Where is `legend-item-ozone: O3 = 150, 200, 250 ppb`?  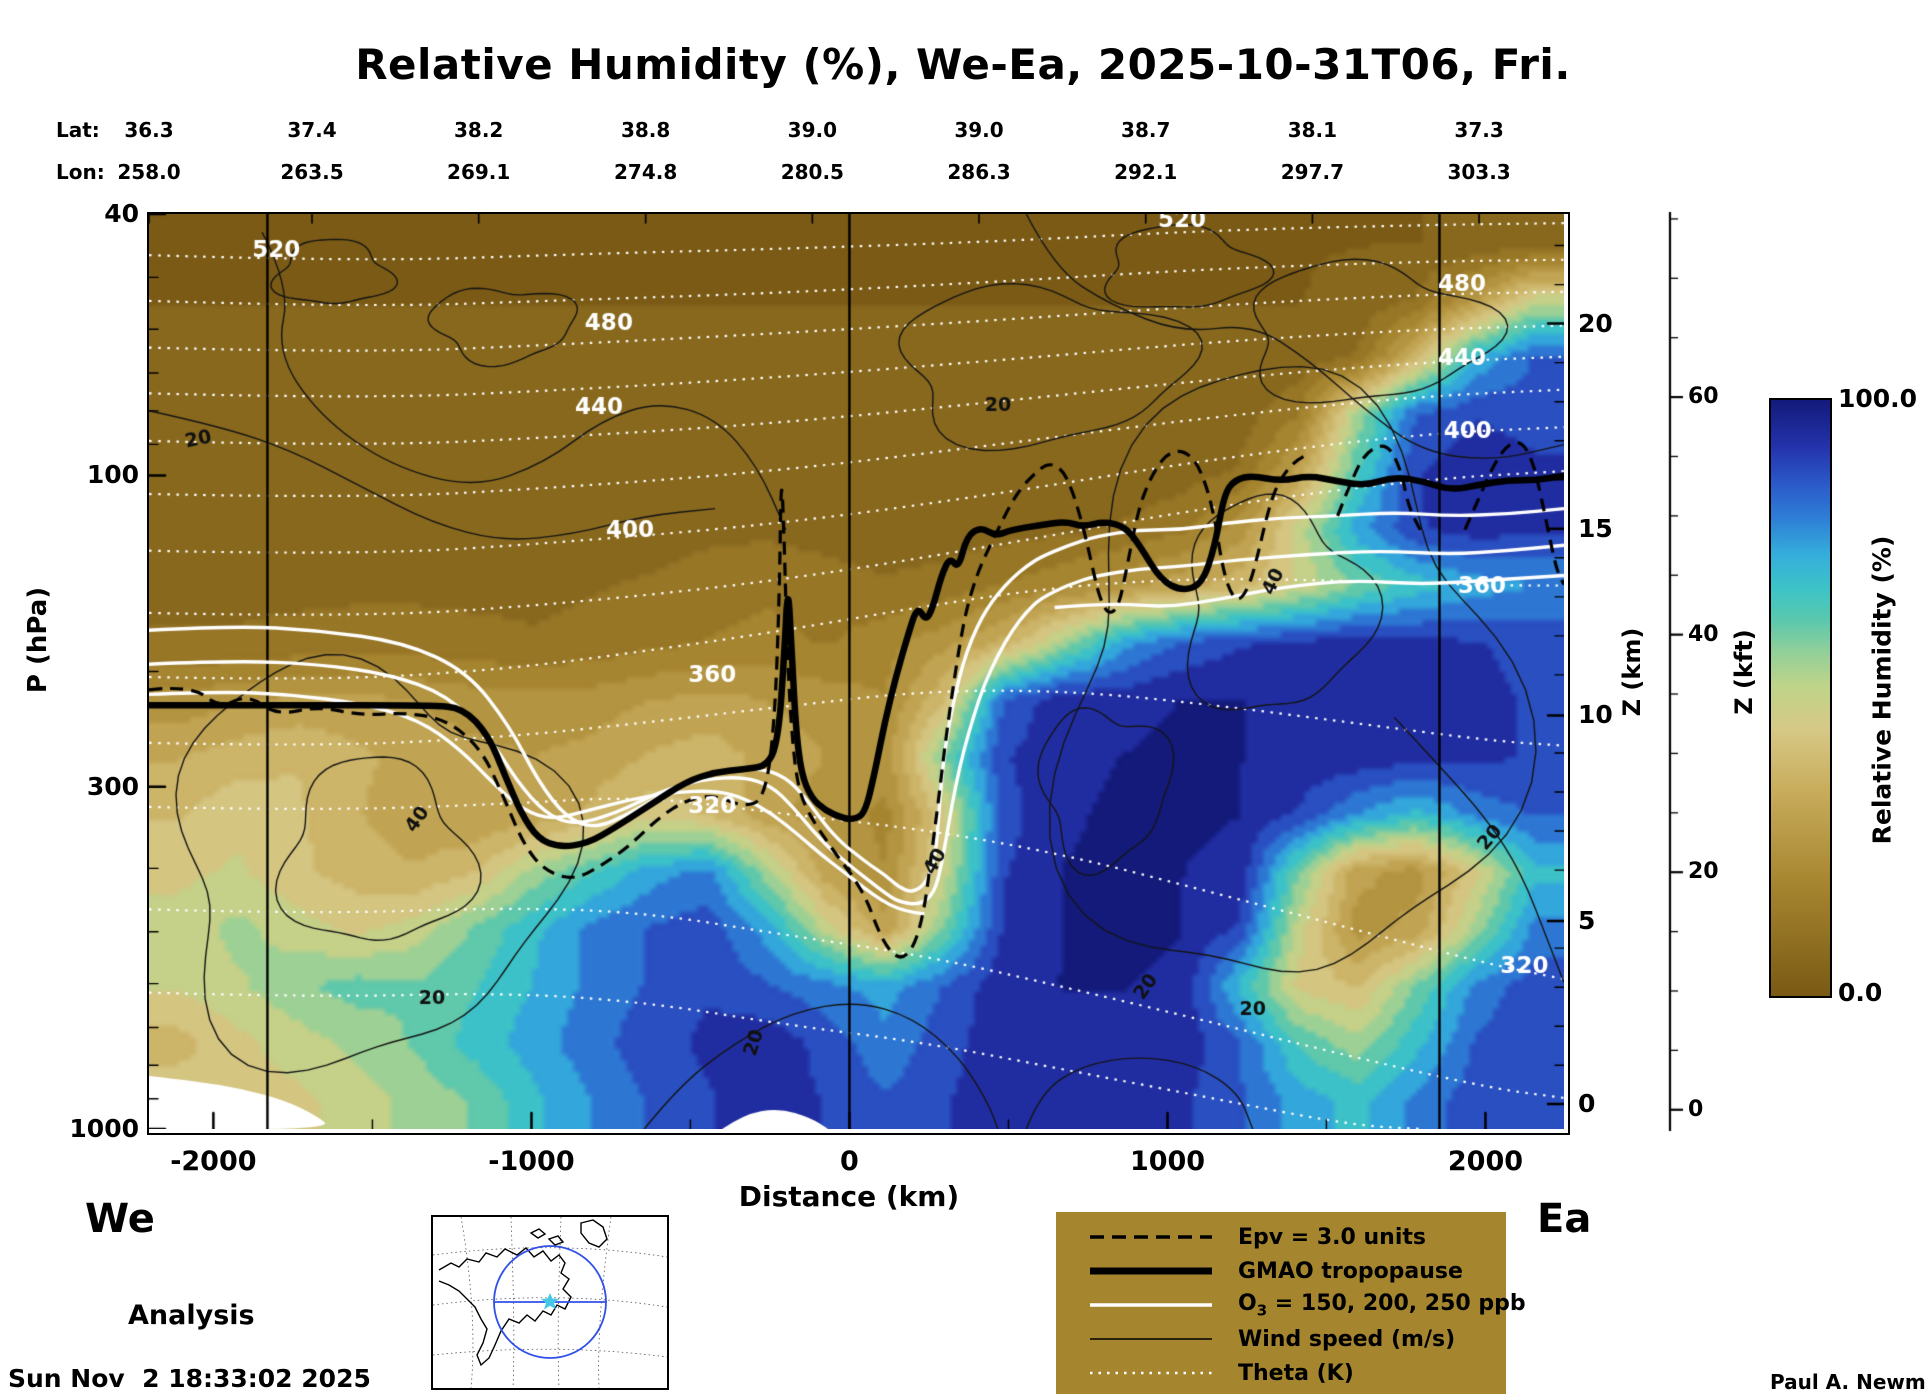 legend-item-ozone: O3 = 150, 200, 250 ppb is located at coordinates (1306, 1305).